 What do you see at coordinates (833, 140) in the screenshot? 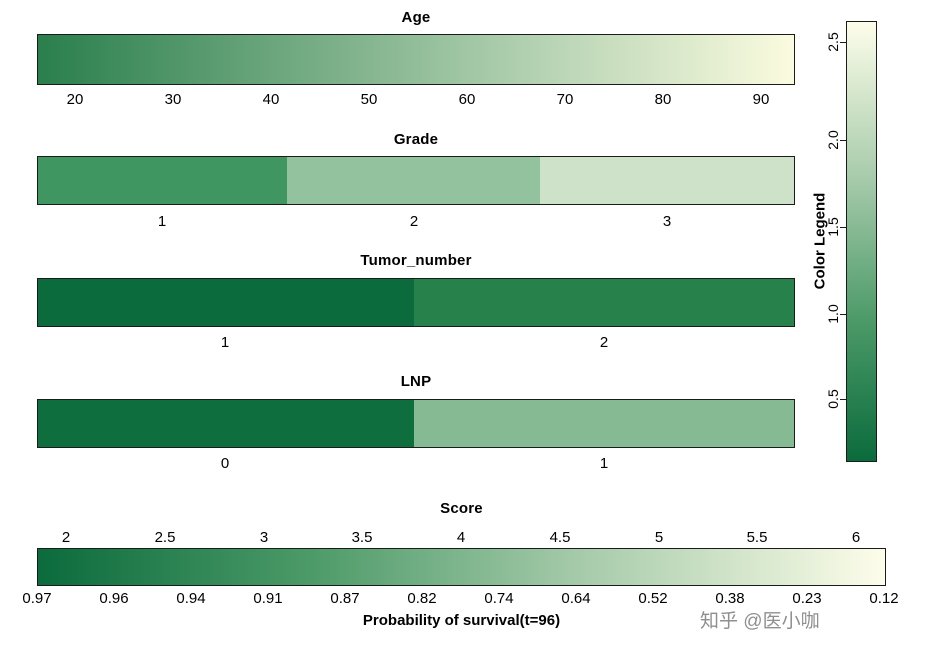
I see `legend-tick-label: 2.0` at bounding box center [833, 140].